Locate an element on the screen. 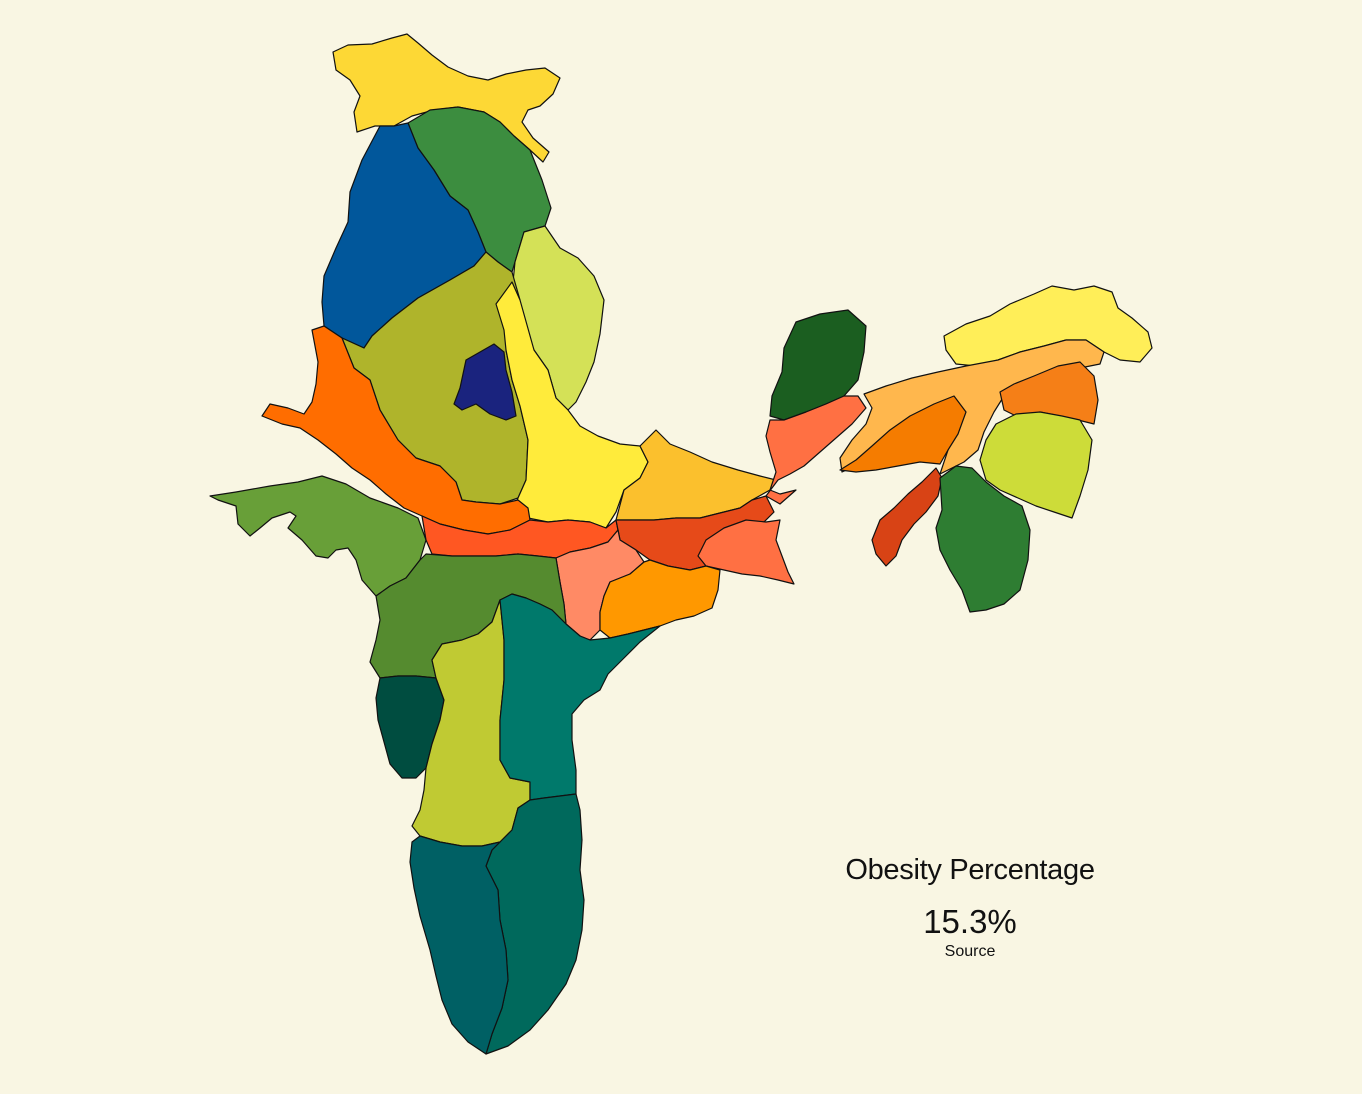 This screenshot has height=1094, width=1362. region-tripura is located at coordinates (907, 517).